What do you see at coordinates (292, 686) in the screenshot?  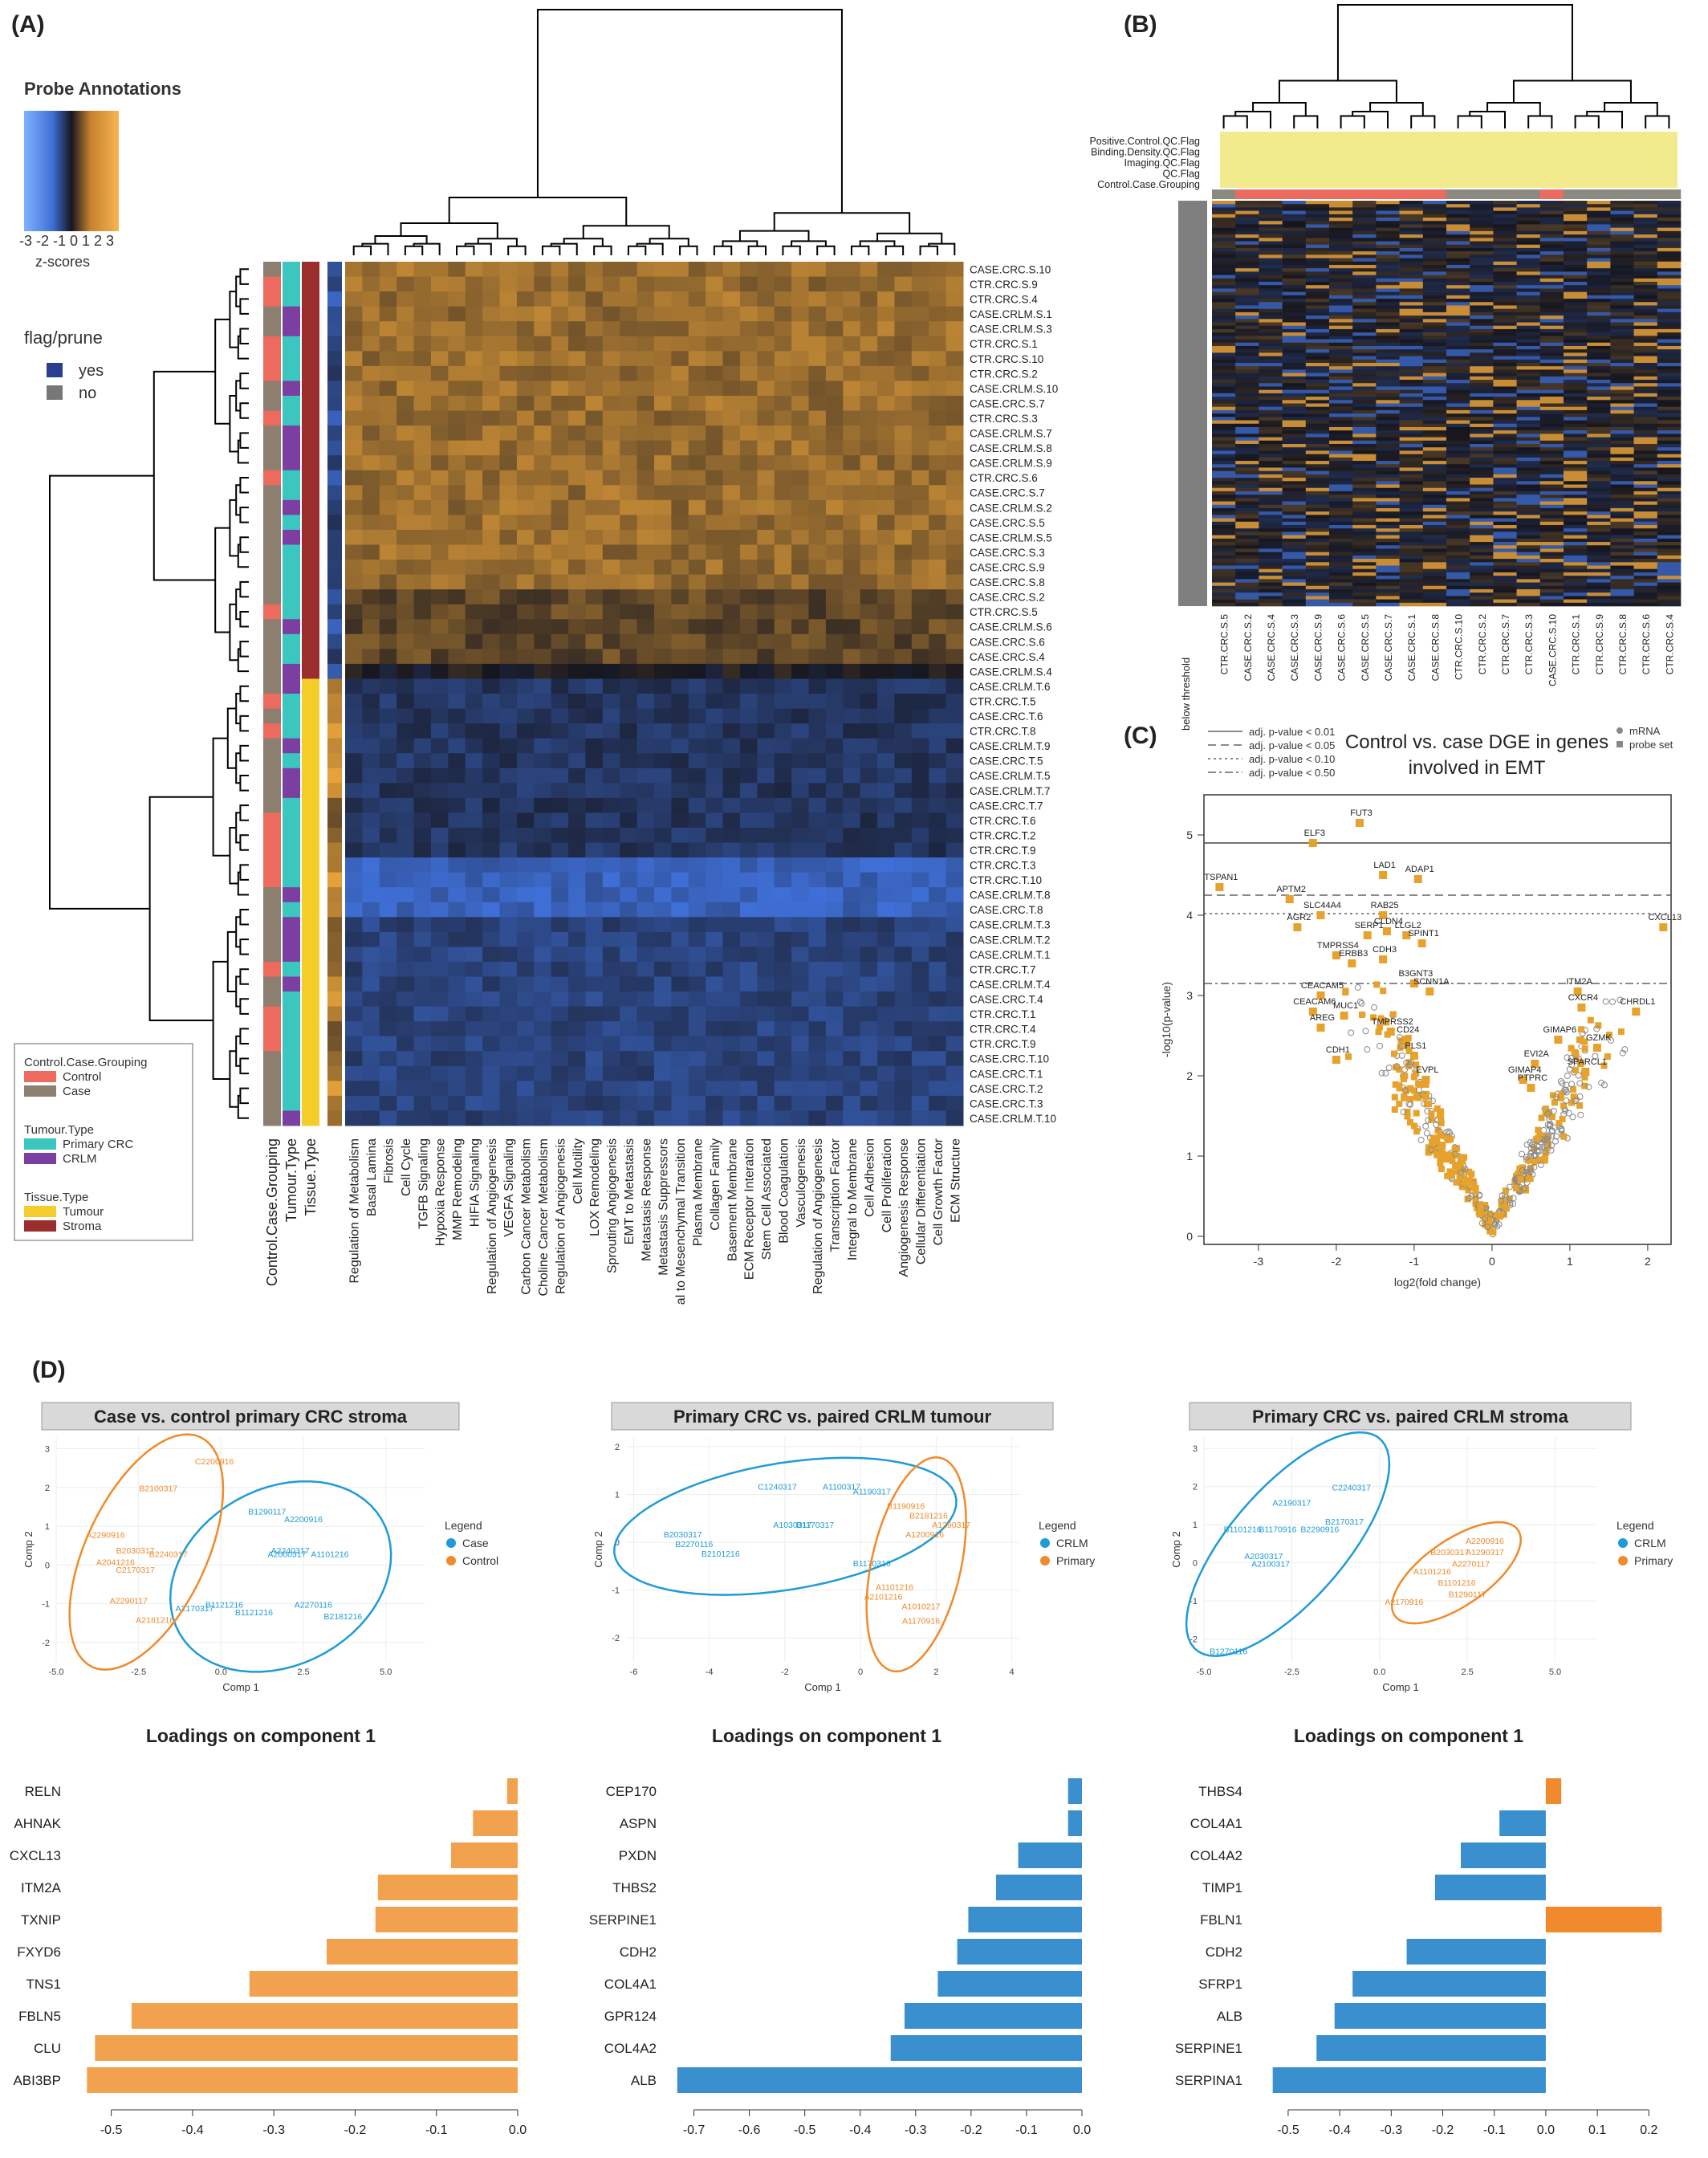 I see `tumour-type-cell` at bounding box center [292, 686].